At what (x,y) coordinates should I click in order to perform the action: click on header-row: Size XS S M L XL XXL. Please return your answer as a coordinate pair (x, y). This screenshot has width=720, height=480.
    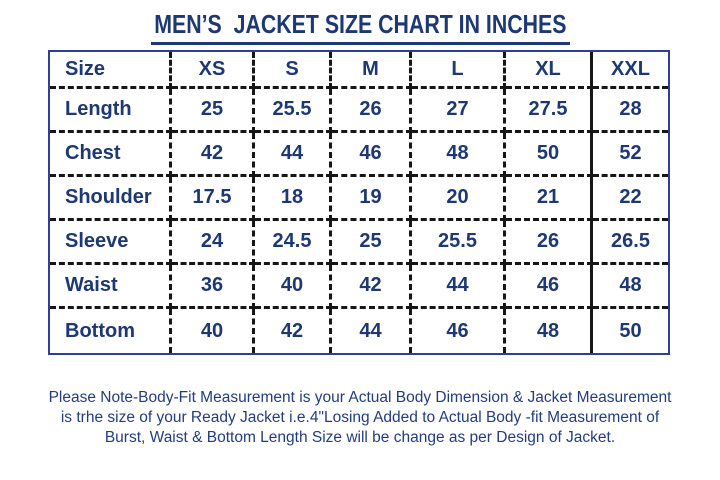
    Looking at the image, I should click on (359, 70).